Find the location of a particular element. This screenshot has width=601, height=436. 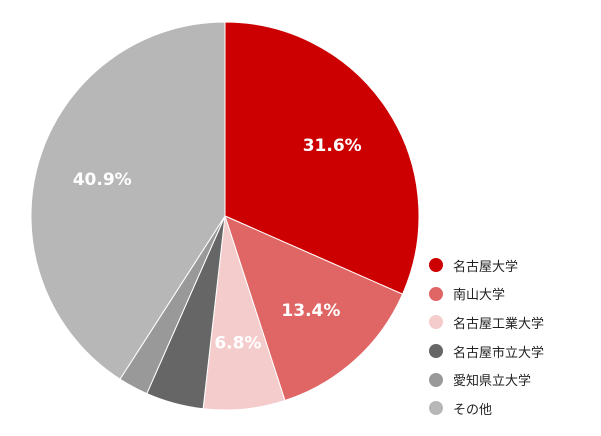

slice-value-label-2: 6.8% is located at coordinates (237, 343).